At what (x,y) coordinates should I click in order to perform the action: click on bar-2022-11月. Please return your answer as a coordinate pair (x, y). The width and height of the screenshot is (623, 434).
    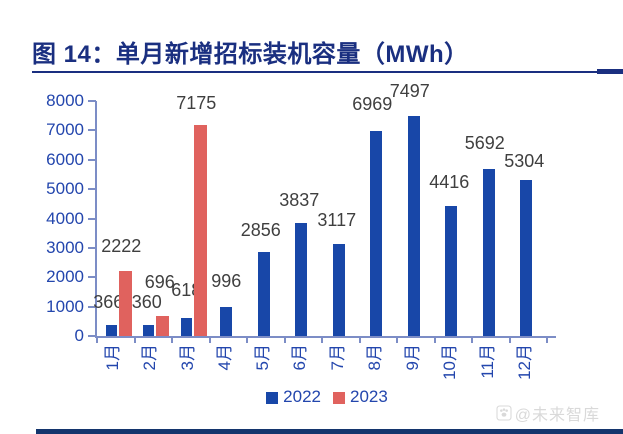
    Looking at the image, I should click on (488, 252).